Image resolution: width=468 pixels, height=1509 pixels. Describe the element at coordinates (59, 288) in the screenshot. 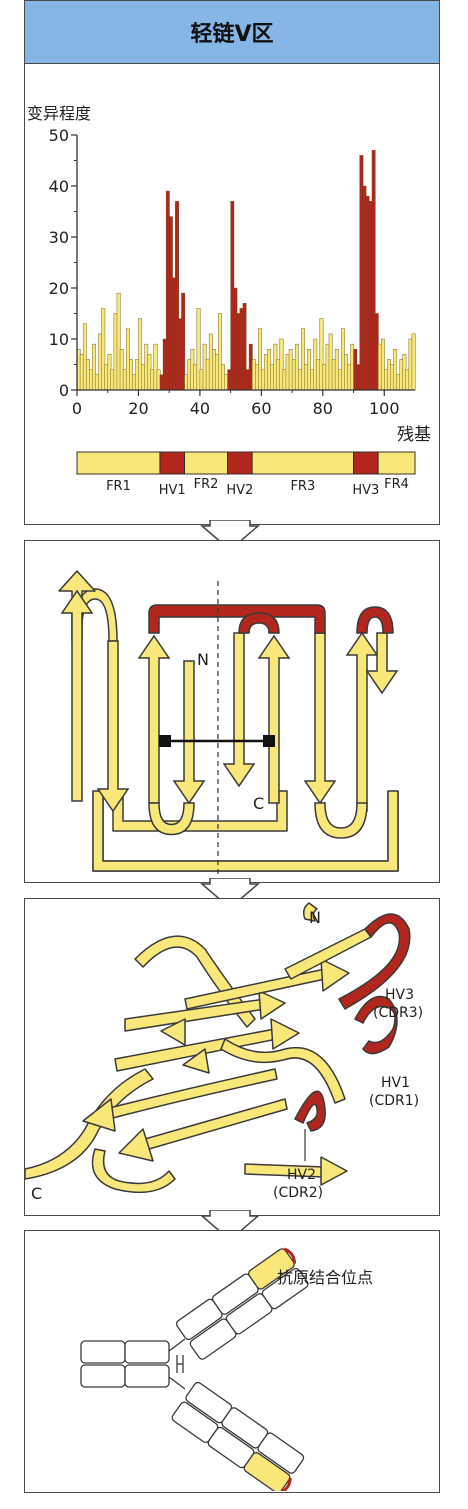

I see `y-tick-label: 20` at that location.